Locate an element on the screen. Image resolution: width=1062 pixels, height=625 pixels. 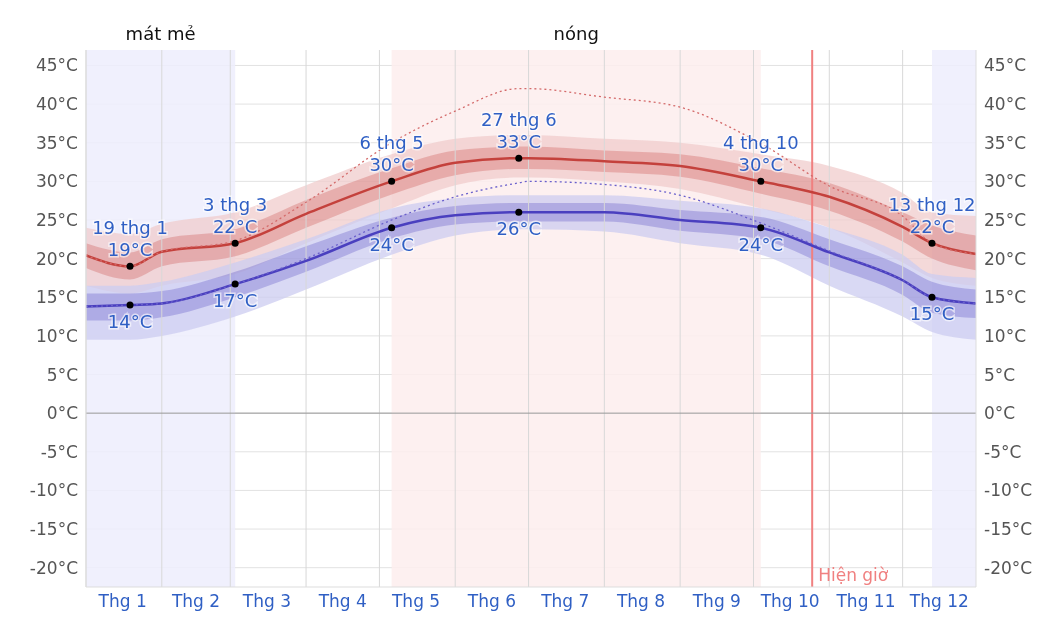
annotation: 27 thg 6 33°C is located at coordinates (518, 131).